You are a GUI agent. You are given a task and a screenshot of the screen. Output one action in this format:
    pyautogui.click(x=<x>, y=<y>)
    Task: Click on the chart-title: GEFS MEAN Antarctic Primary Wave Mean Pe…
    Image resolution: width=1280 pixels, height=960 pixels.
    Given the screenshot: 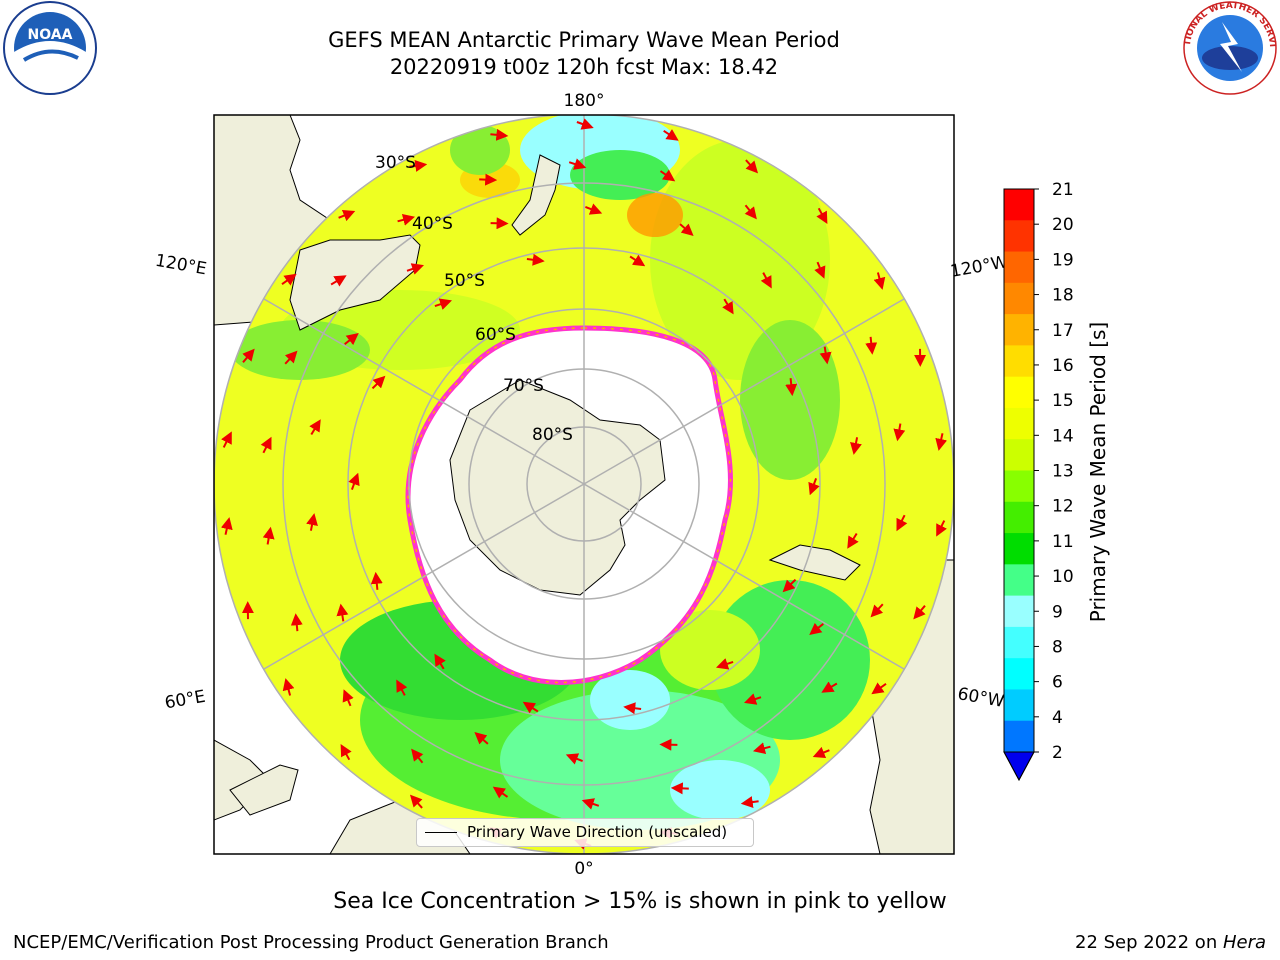 What is the action you would take?
    pyautogui.click(x=584, y=40)
    